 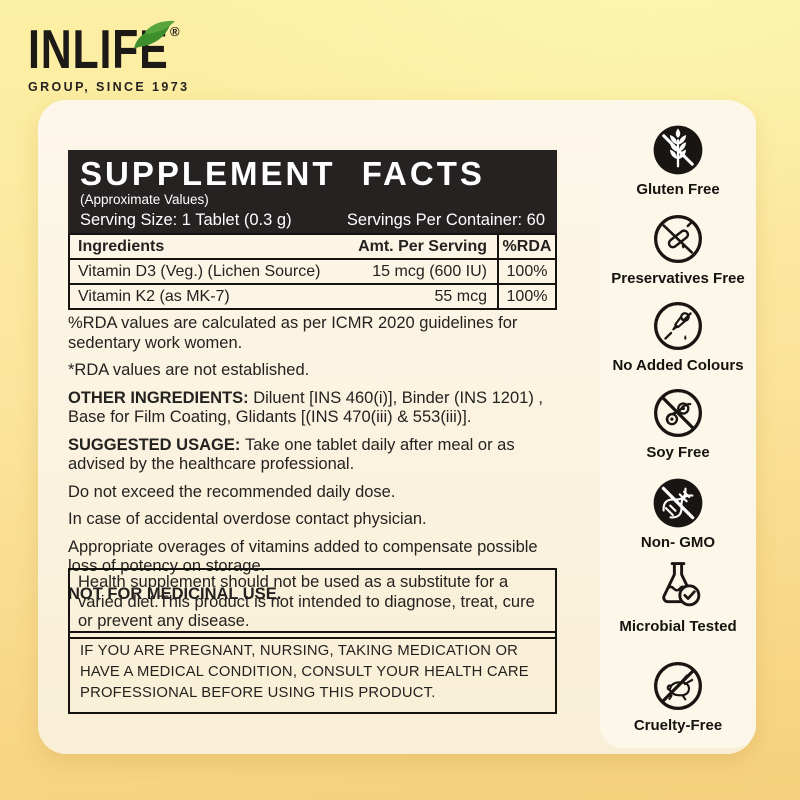 I want to click on badge-no-added-colours: No Added Colours, so click(x=678, y=337).